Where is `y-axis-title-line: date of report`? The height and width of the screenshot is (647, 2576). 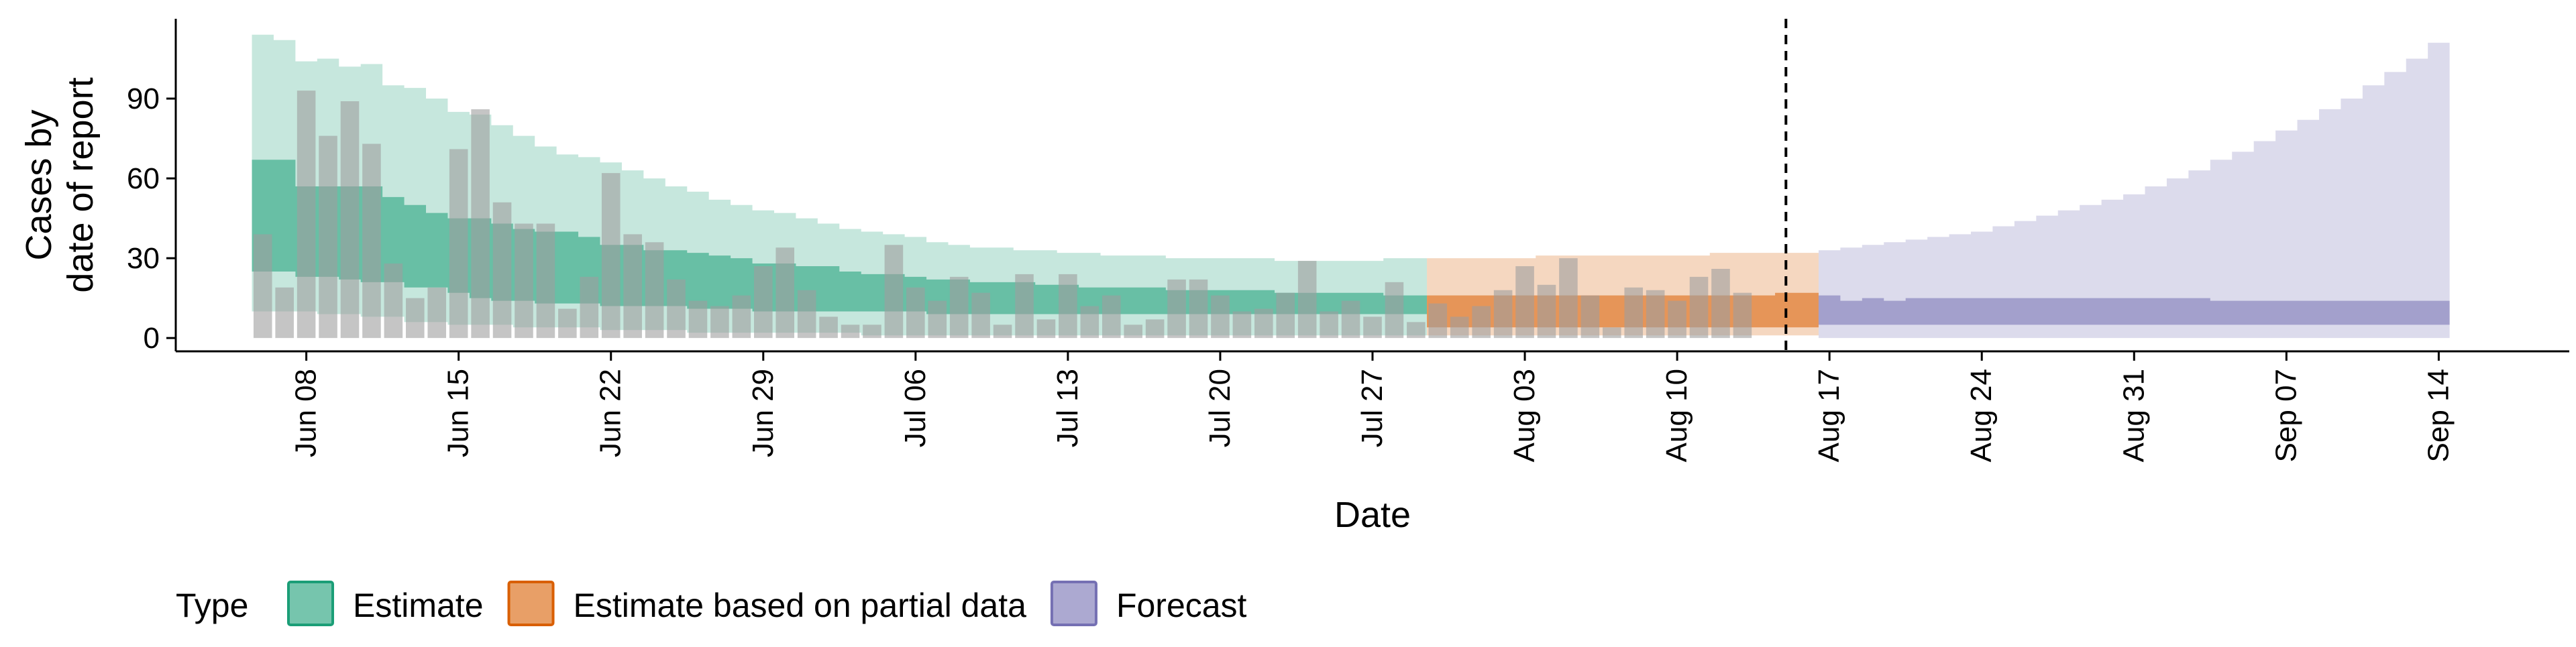 y-axis-title-line: date of report is located at coordinates (80, 185).